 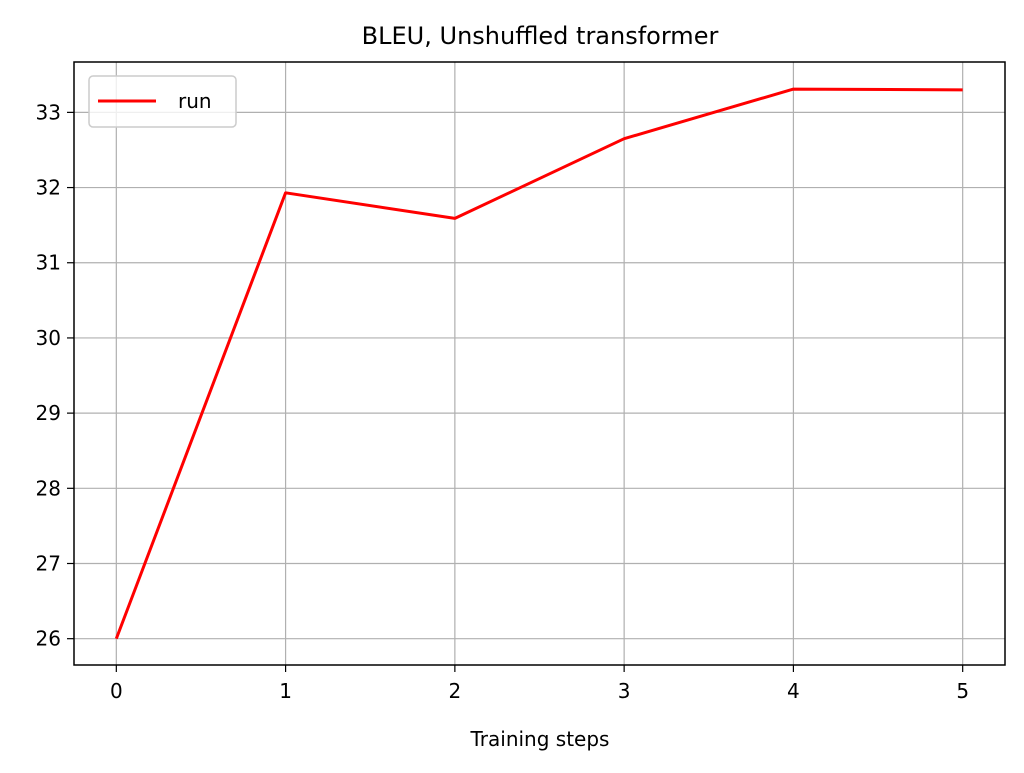 I want to click on x-tick-label: 1, so click(x=285, y=691).